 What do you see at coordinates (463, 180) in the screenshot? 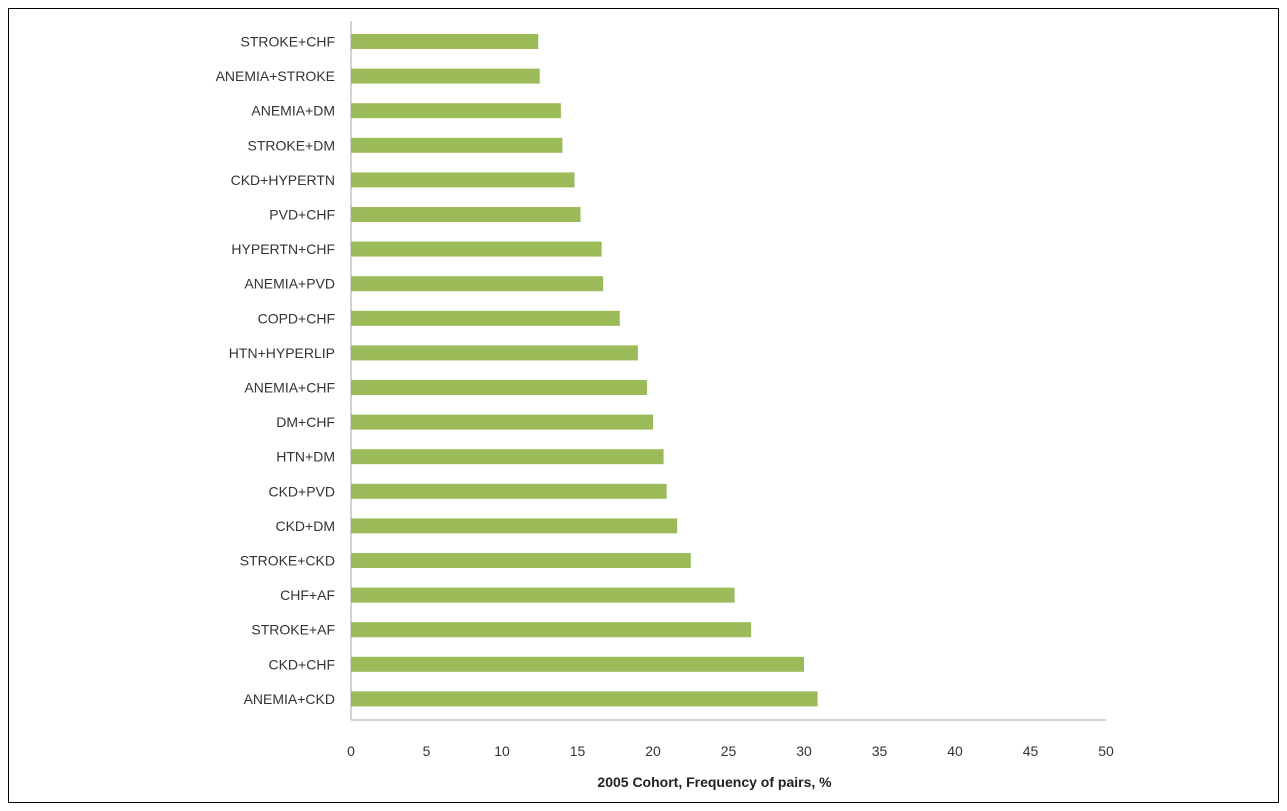
I see `bar-ckd-hypertn` at bounding box center [463, 180].